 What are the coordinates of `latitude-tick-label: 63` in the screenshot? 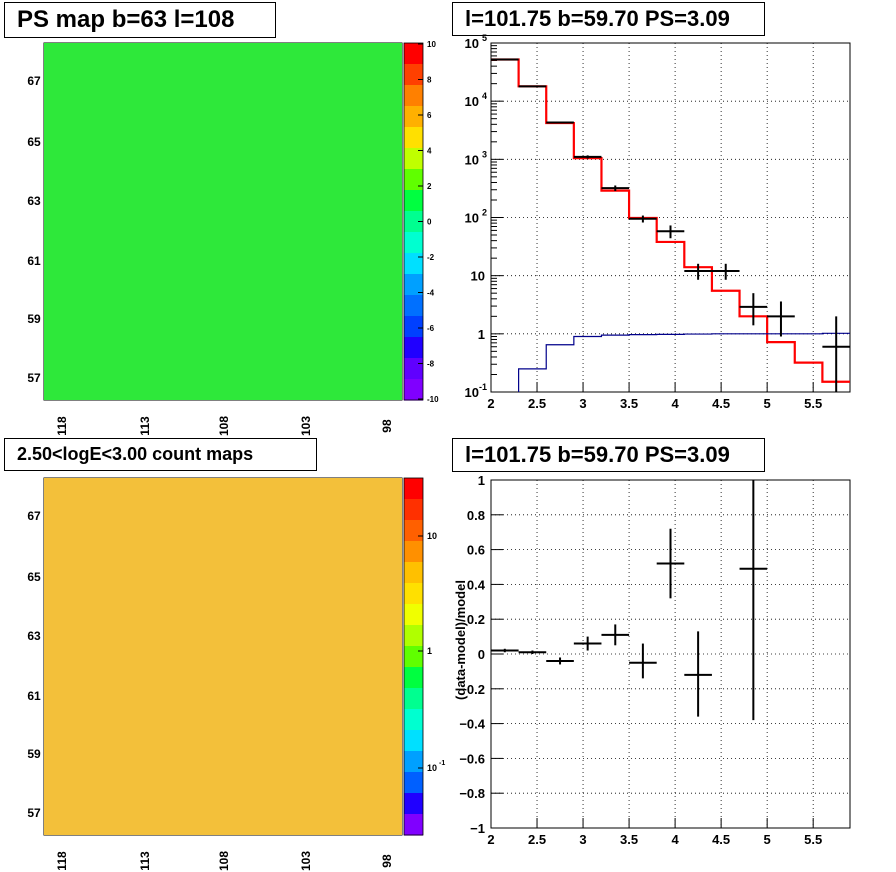 It's located at (34, 636).